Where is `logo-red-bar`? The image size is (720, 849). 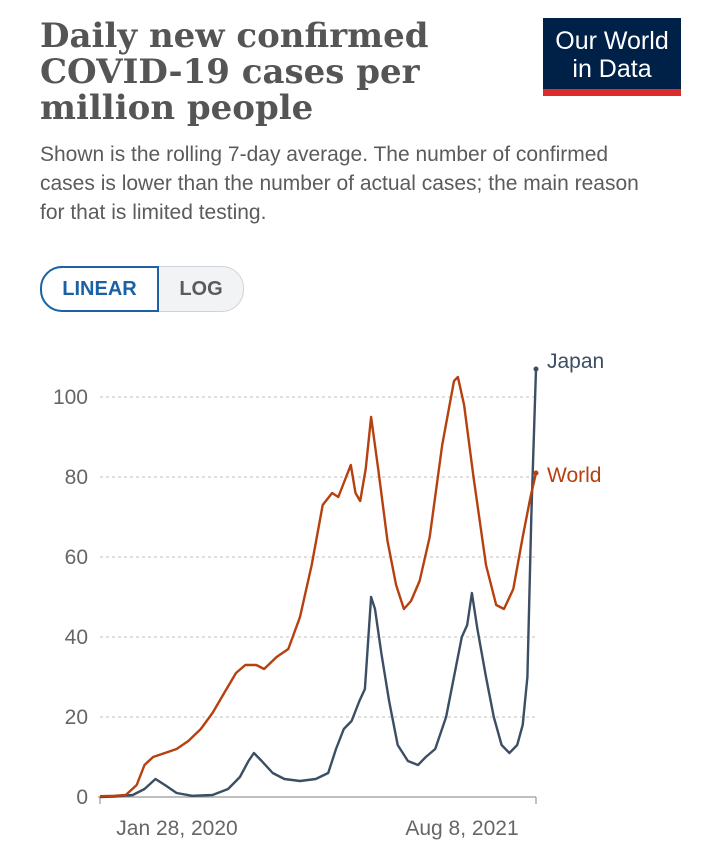
logo-red-bar is located at coordinates (612, 92).